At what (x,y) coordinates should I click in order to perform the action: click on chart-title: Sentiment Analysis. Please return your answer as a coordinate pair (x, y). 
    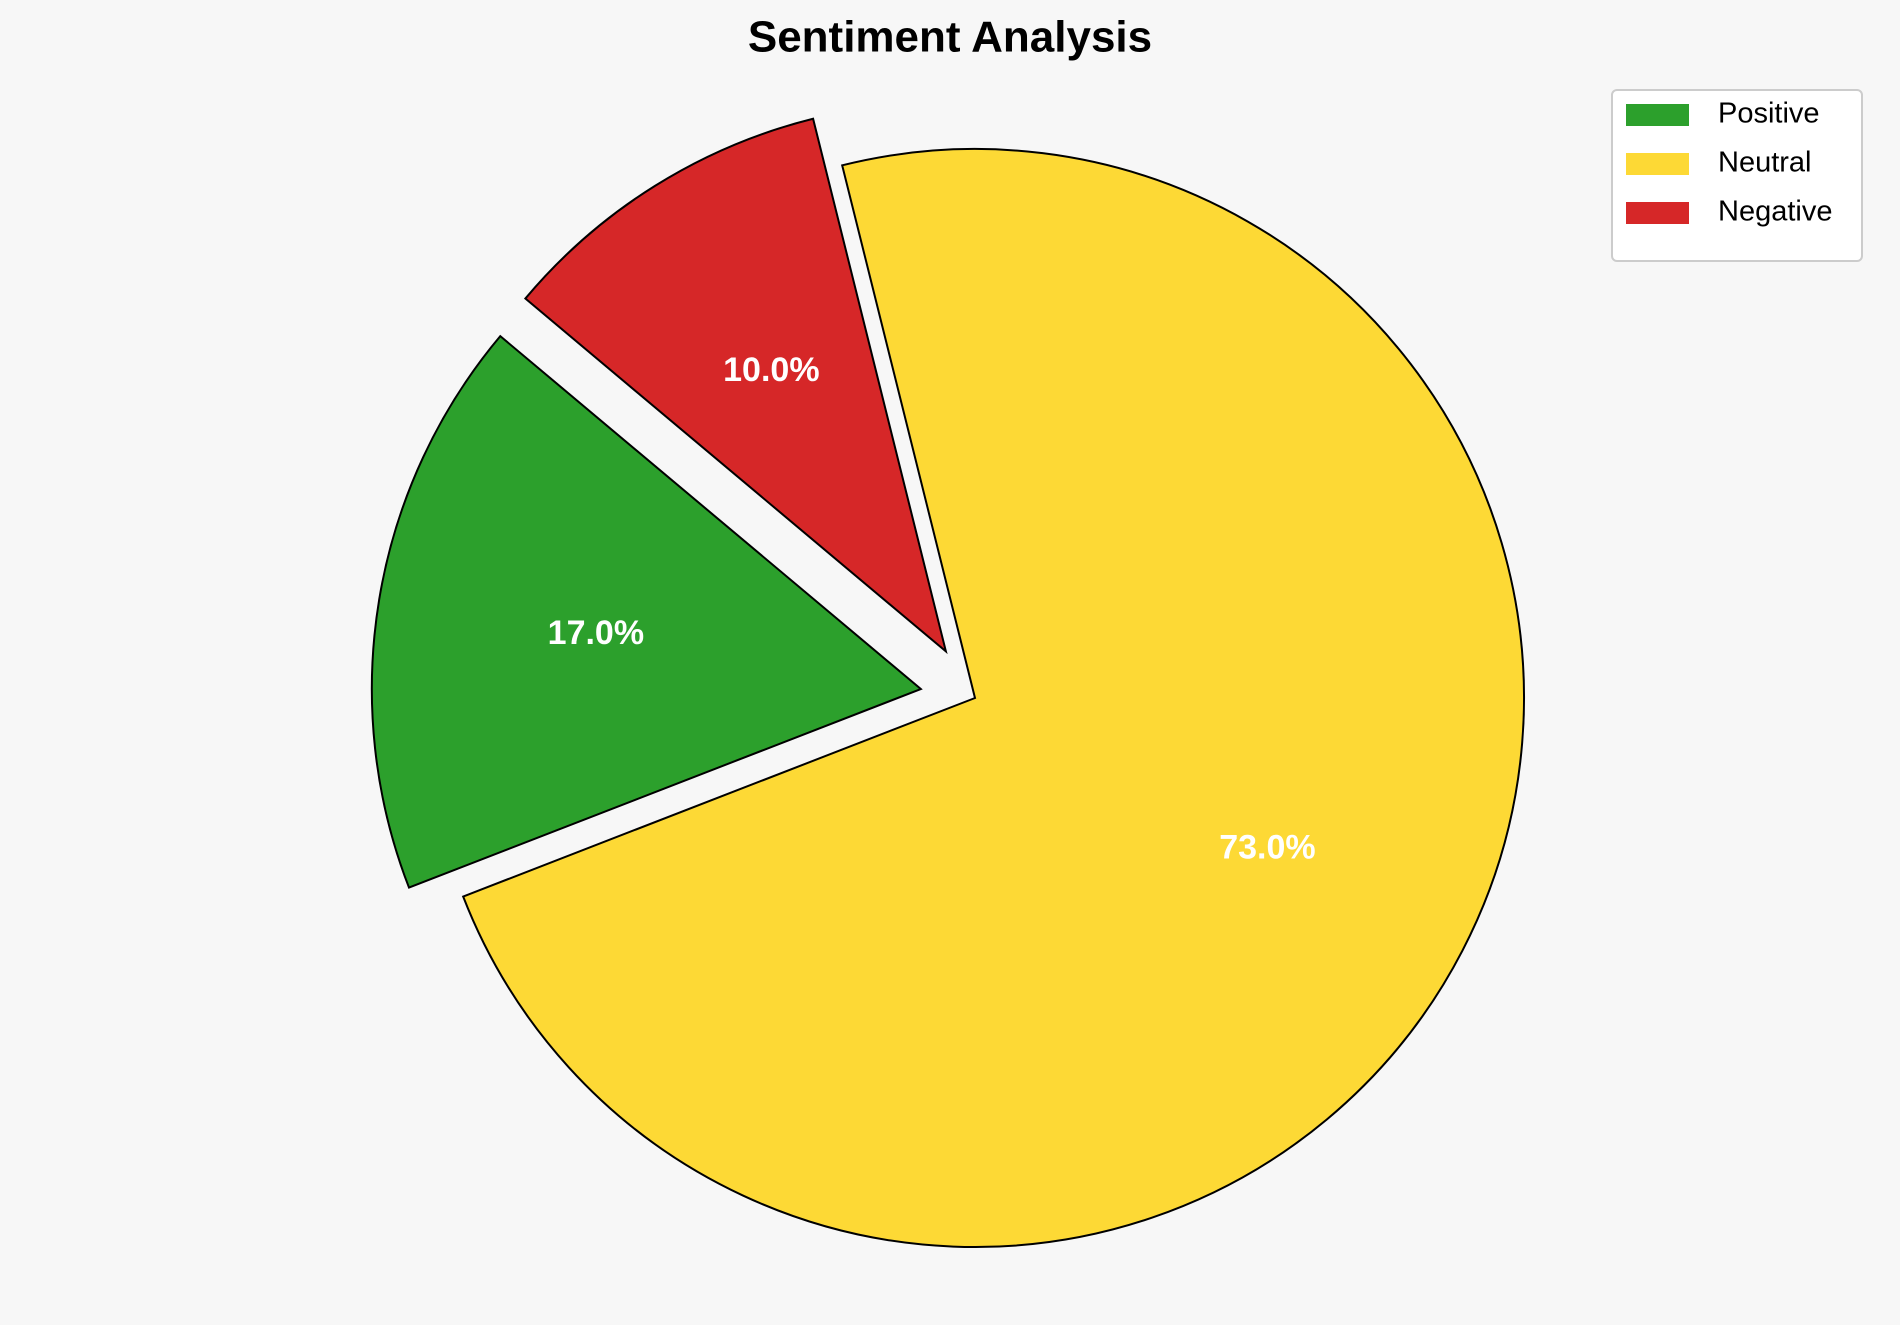
    Looking at the image, I should click on (950, 37).